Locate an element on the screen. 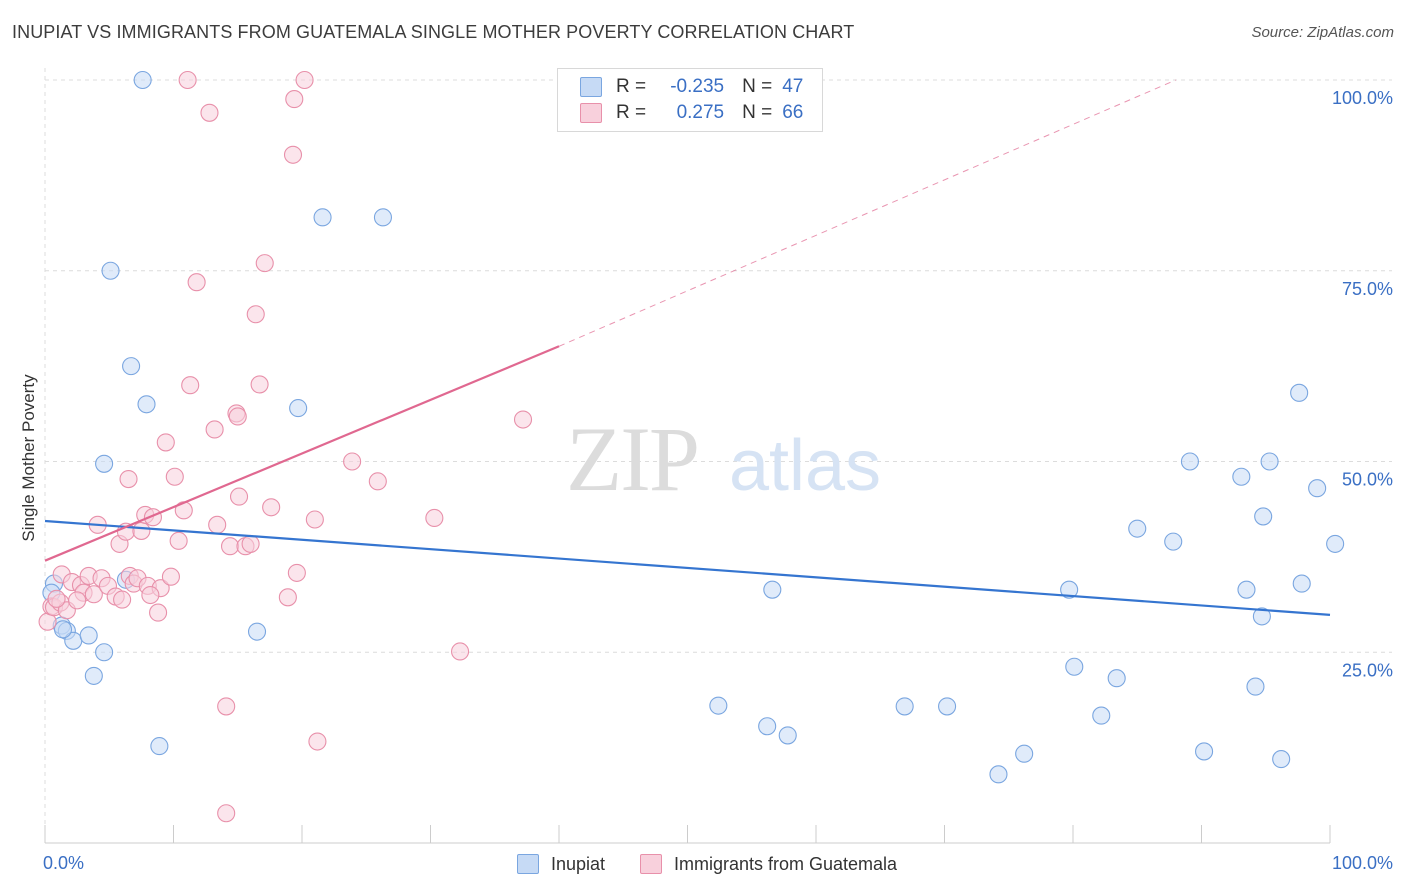  trend-line-guatemala is located at coordinates (302, 453).